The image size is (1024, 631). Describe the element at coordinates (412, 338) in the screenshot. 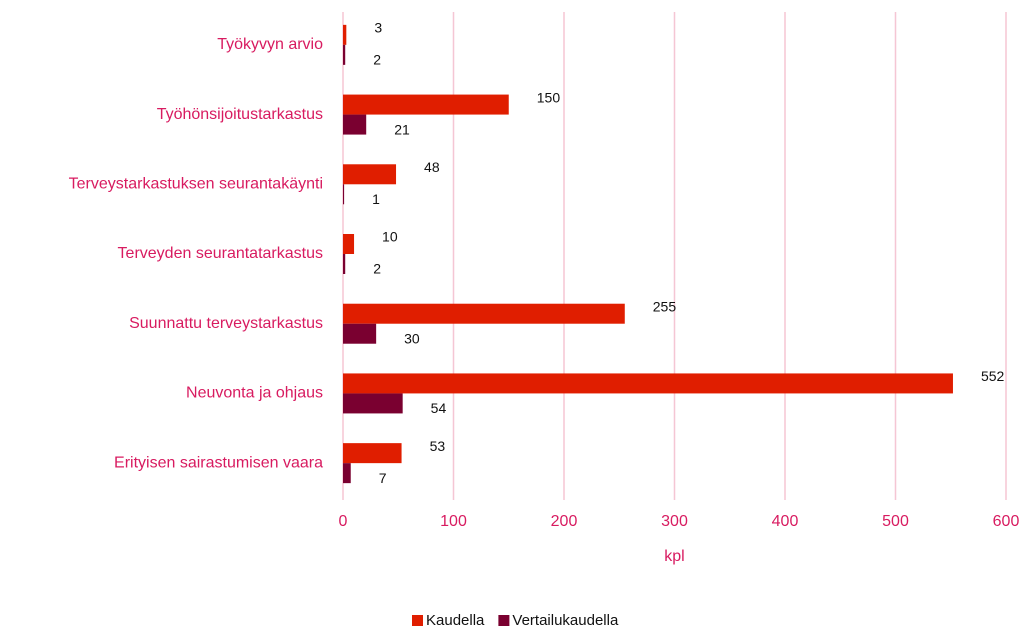

I see `data-label: 30` at that location.